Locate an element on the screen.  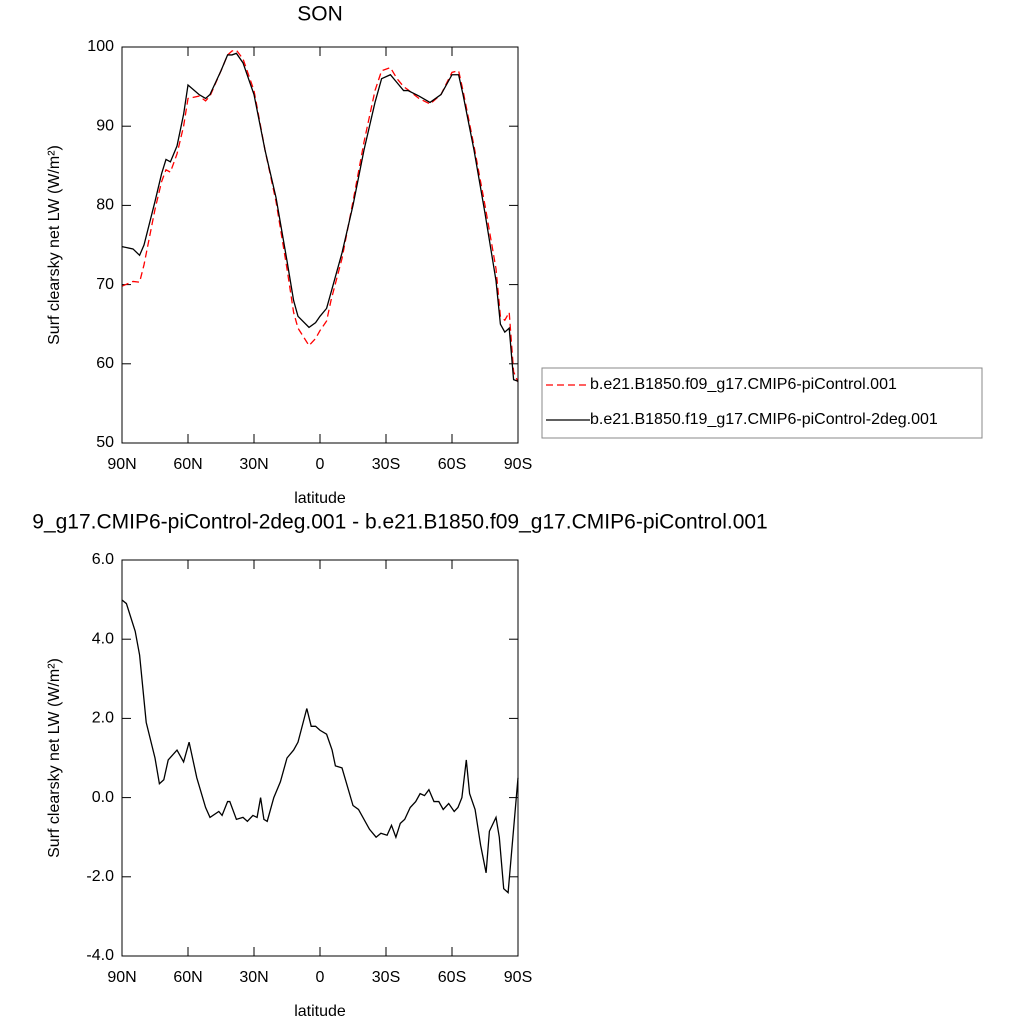
y-tick-label: 4.0 is located at coordinates (103, 638).